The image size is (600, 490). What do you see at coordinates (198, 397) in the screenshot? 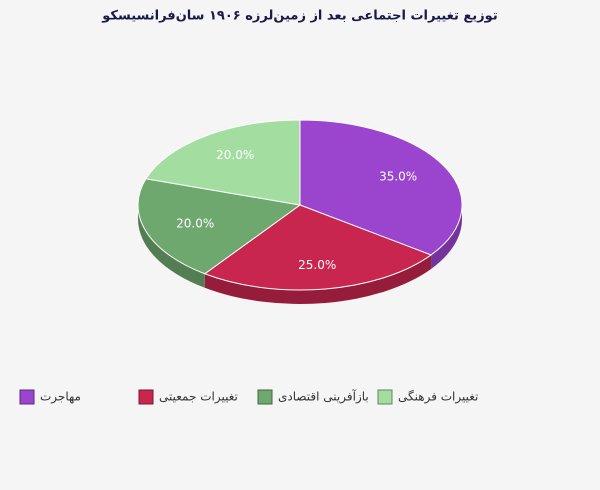
I see `legend-label: تغییرات جمعیتی` at bounding box center [198, 397].